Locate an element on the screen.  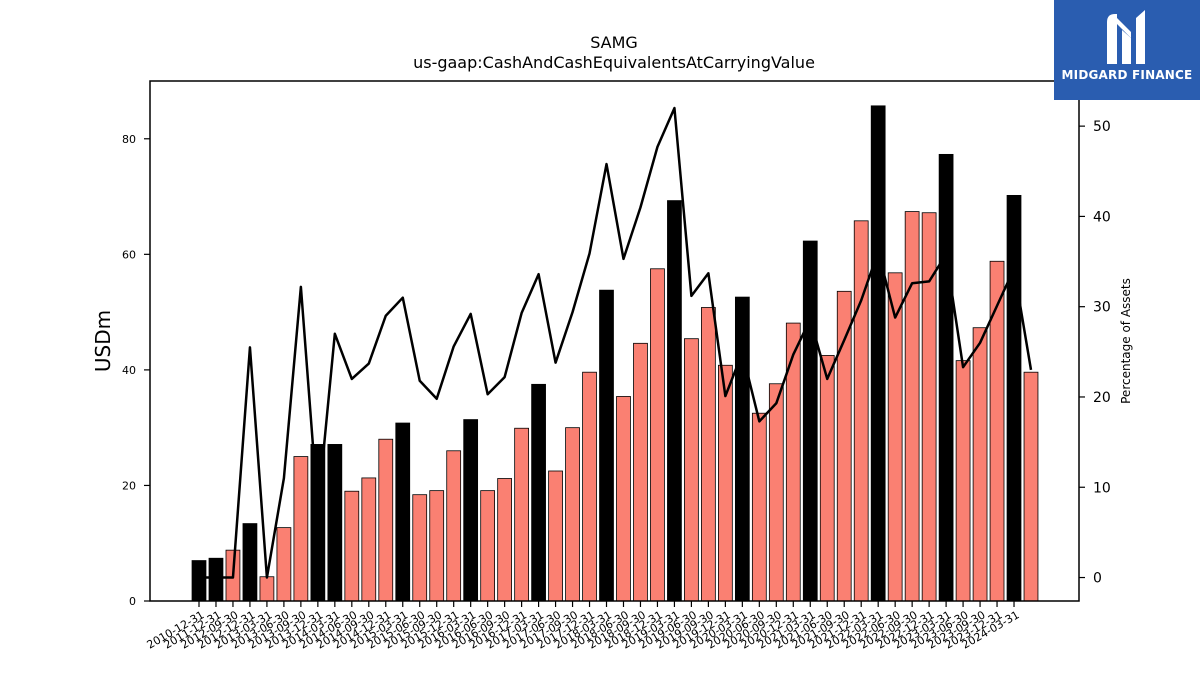
y-axis-label: USDm is located at coordinates (103, 341).